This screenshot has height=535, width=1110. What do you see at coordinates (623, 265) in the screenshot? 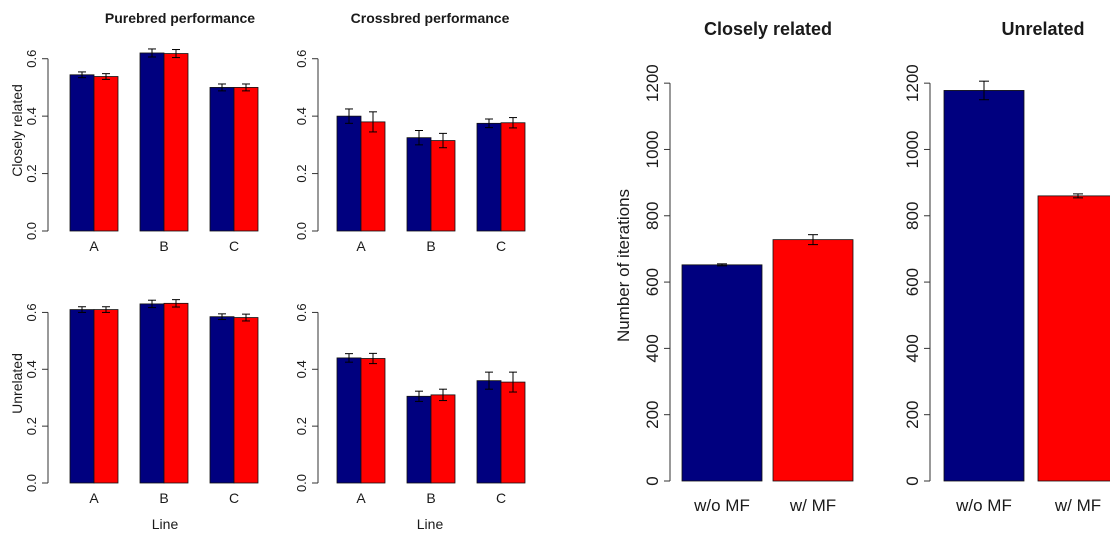
I see `y-axis-label: Number of iterations` at bounding box center [623, 265].